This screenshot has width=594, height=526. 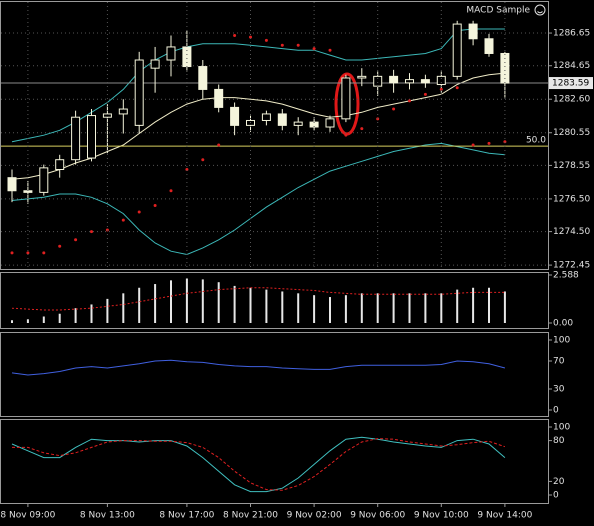 What do you see at coordinates (559, 390) in the screenshot?
I see `y-tick-label: 30` at bounding box center [559, 390].